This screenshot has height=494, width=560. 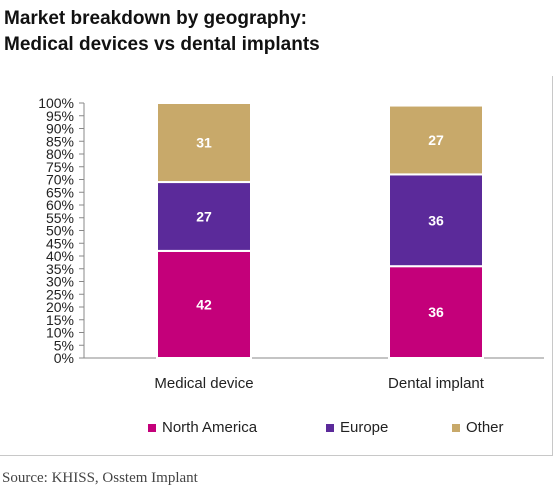 What do you see at coordinates (60, 333) in the screenshot?
I see `y-tick-label: 10%` at bounding box center [60, 333].